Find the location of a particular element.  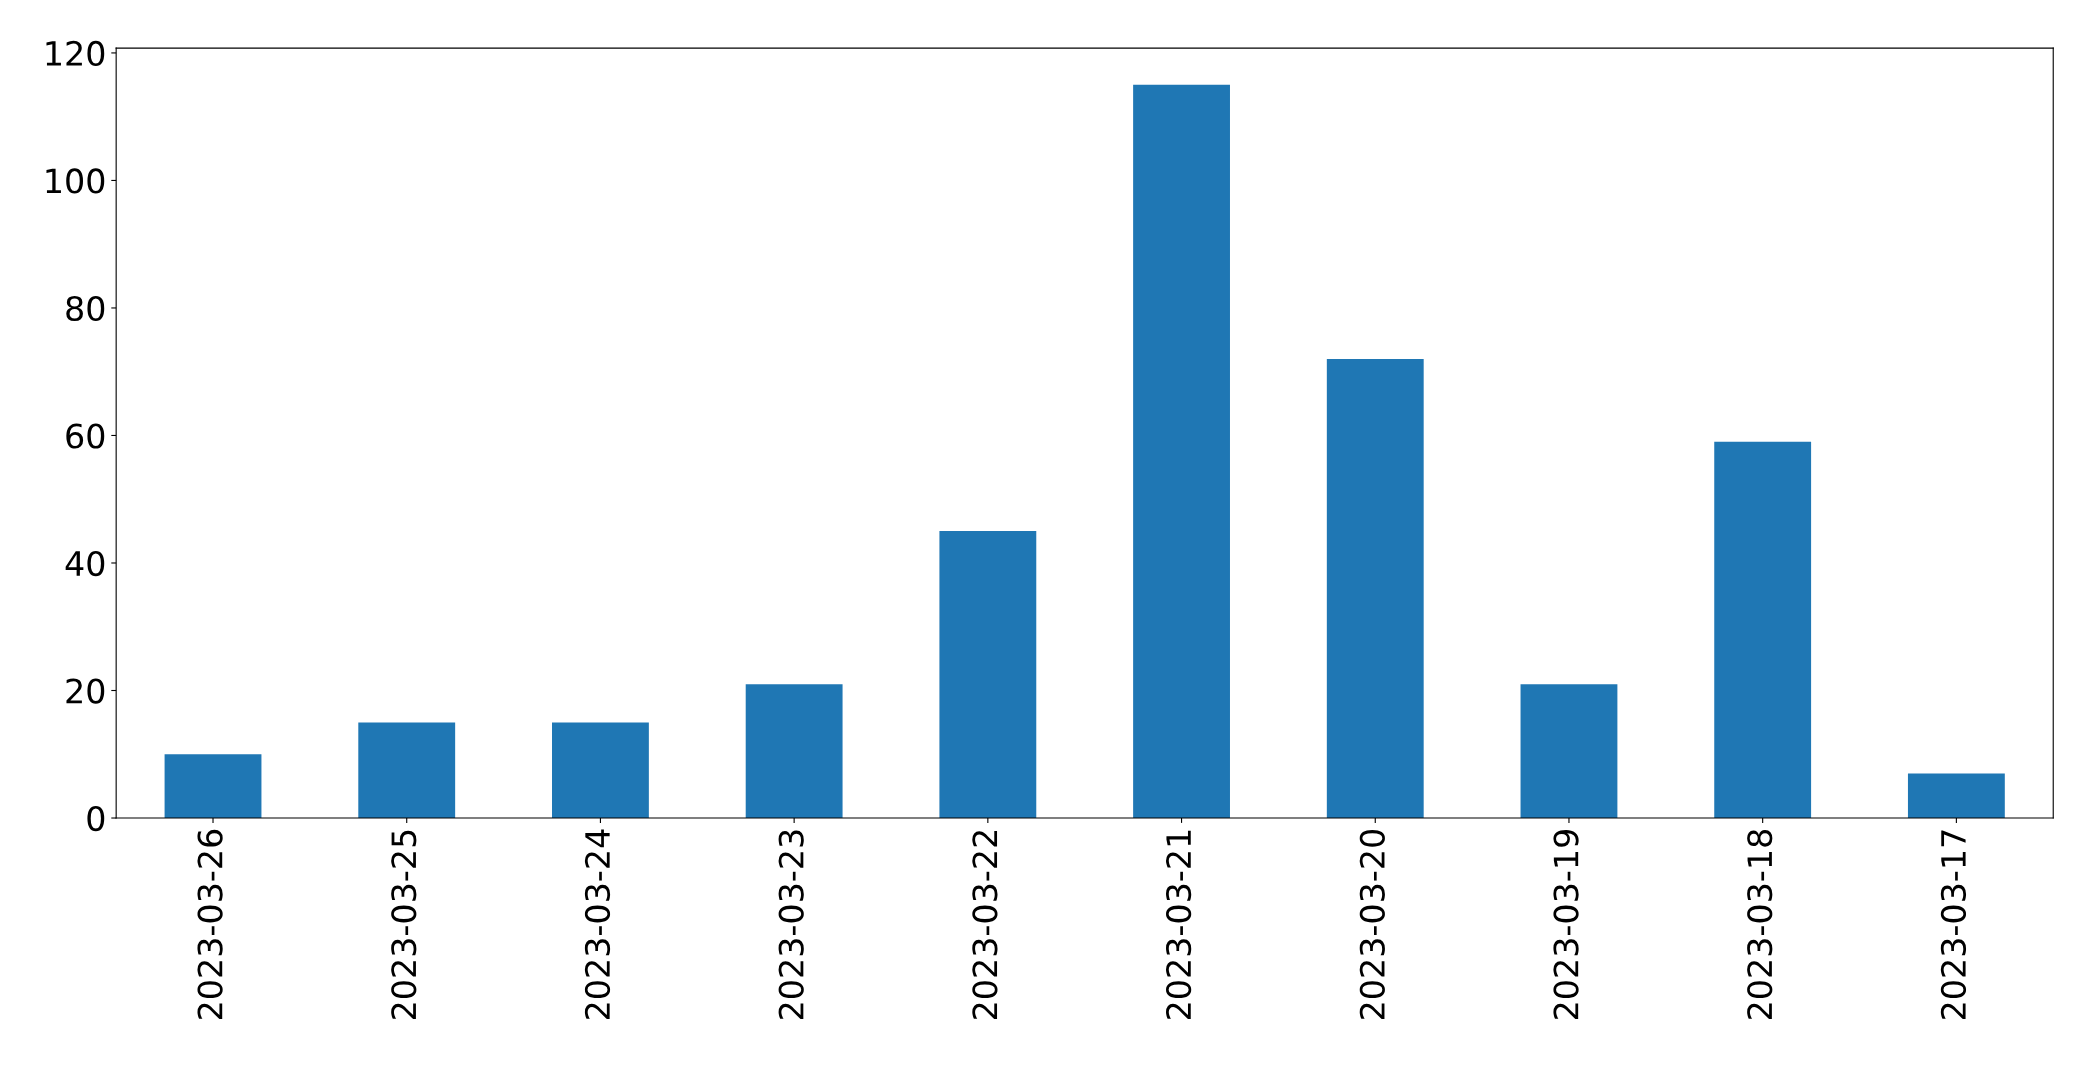

y-tick-label: 40 is located at coordinates (85, 563).